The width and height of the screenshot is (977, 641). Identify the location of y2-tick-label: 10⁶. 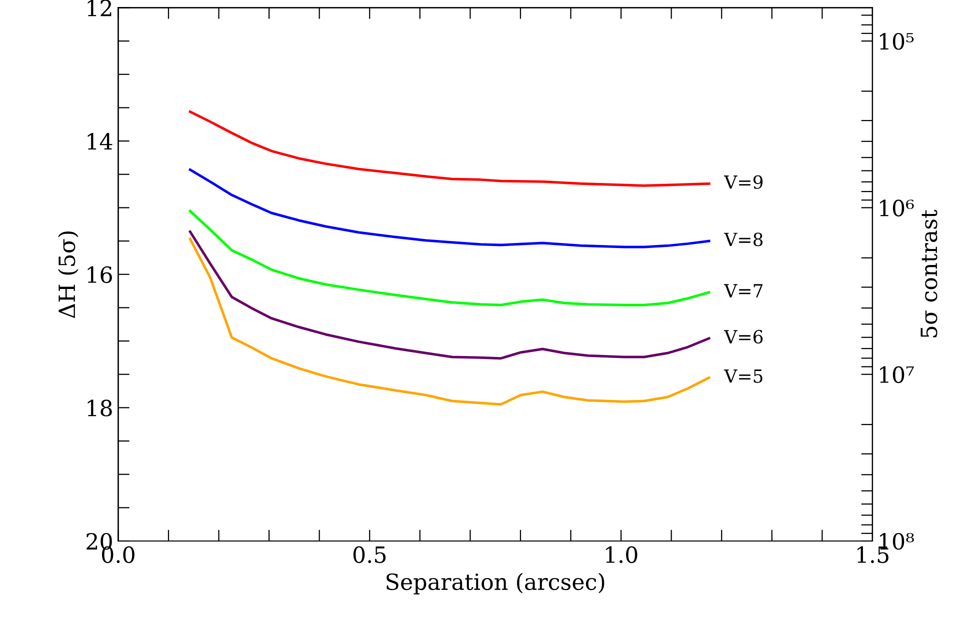
(897, 208).